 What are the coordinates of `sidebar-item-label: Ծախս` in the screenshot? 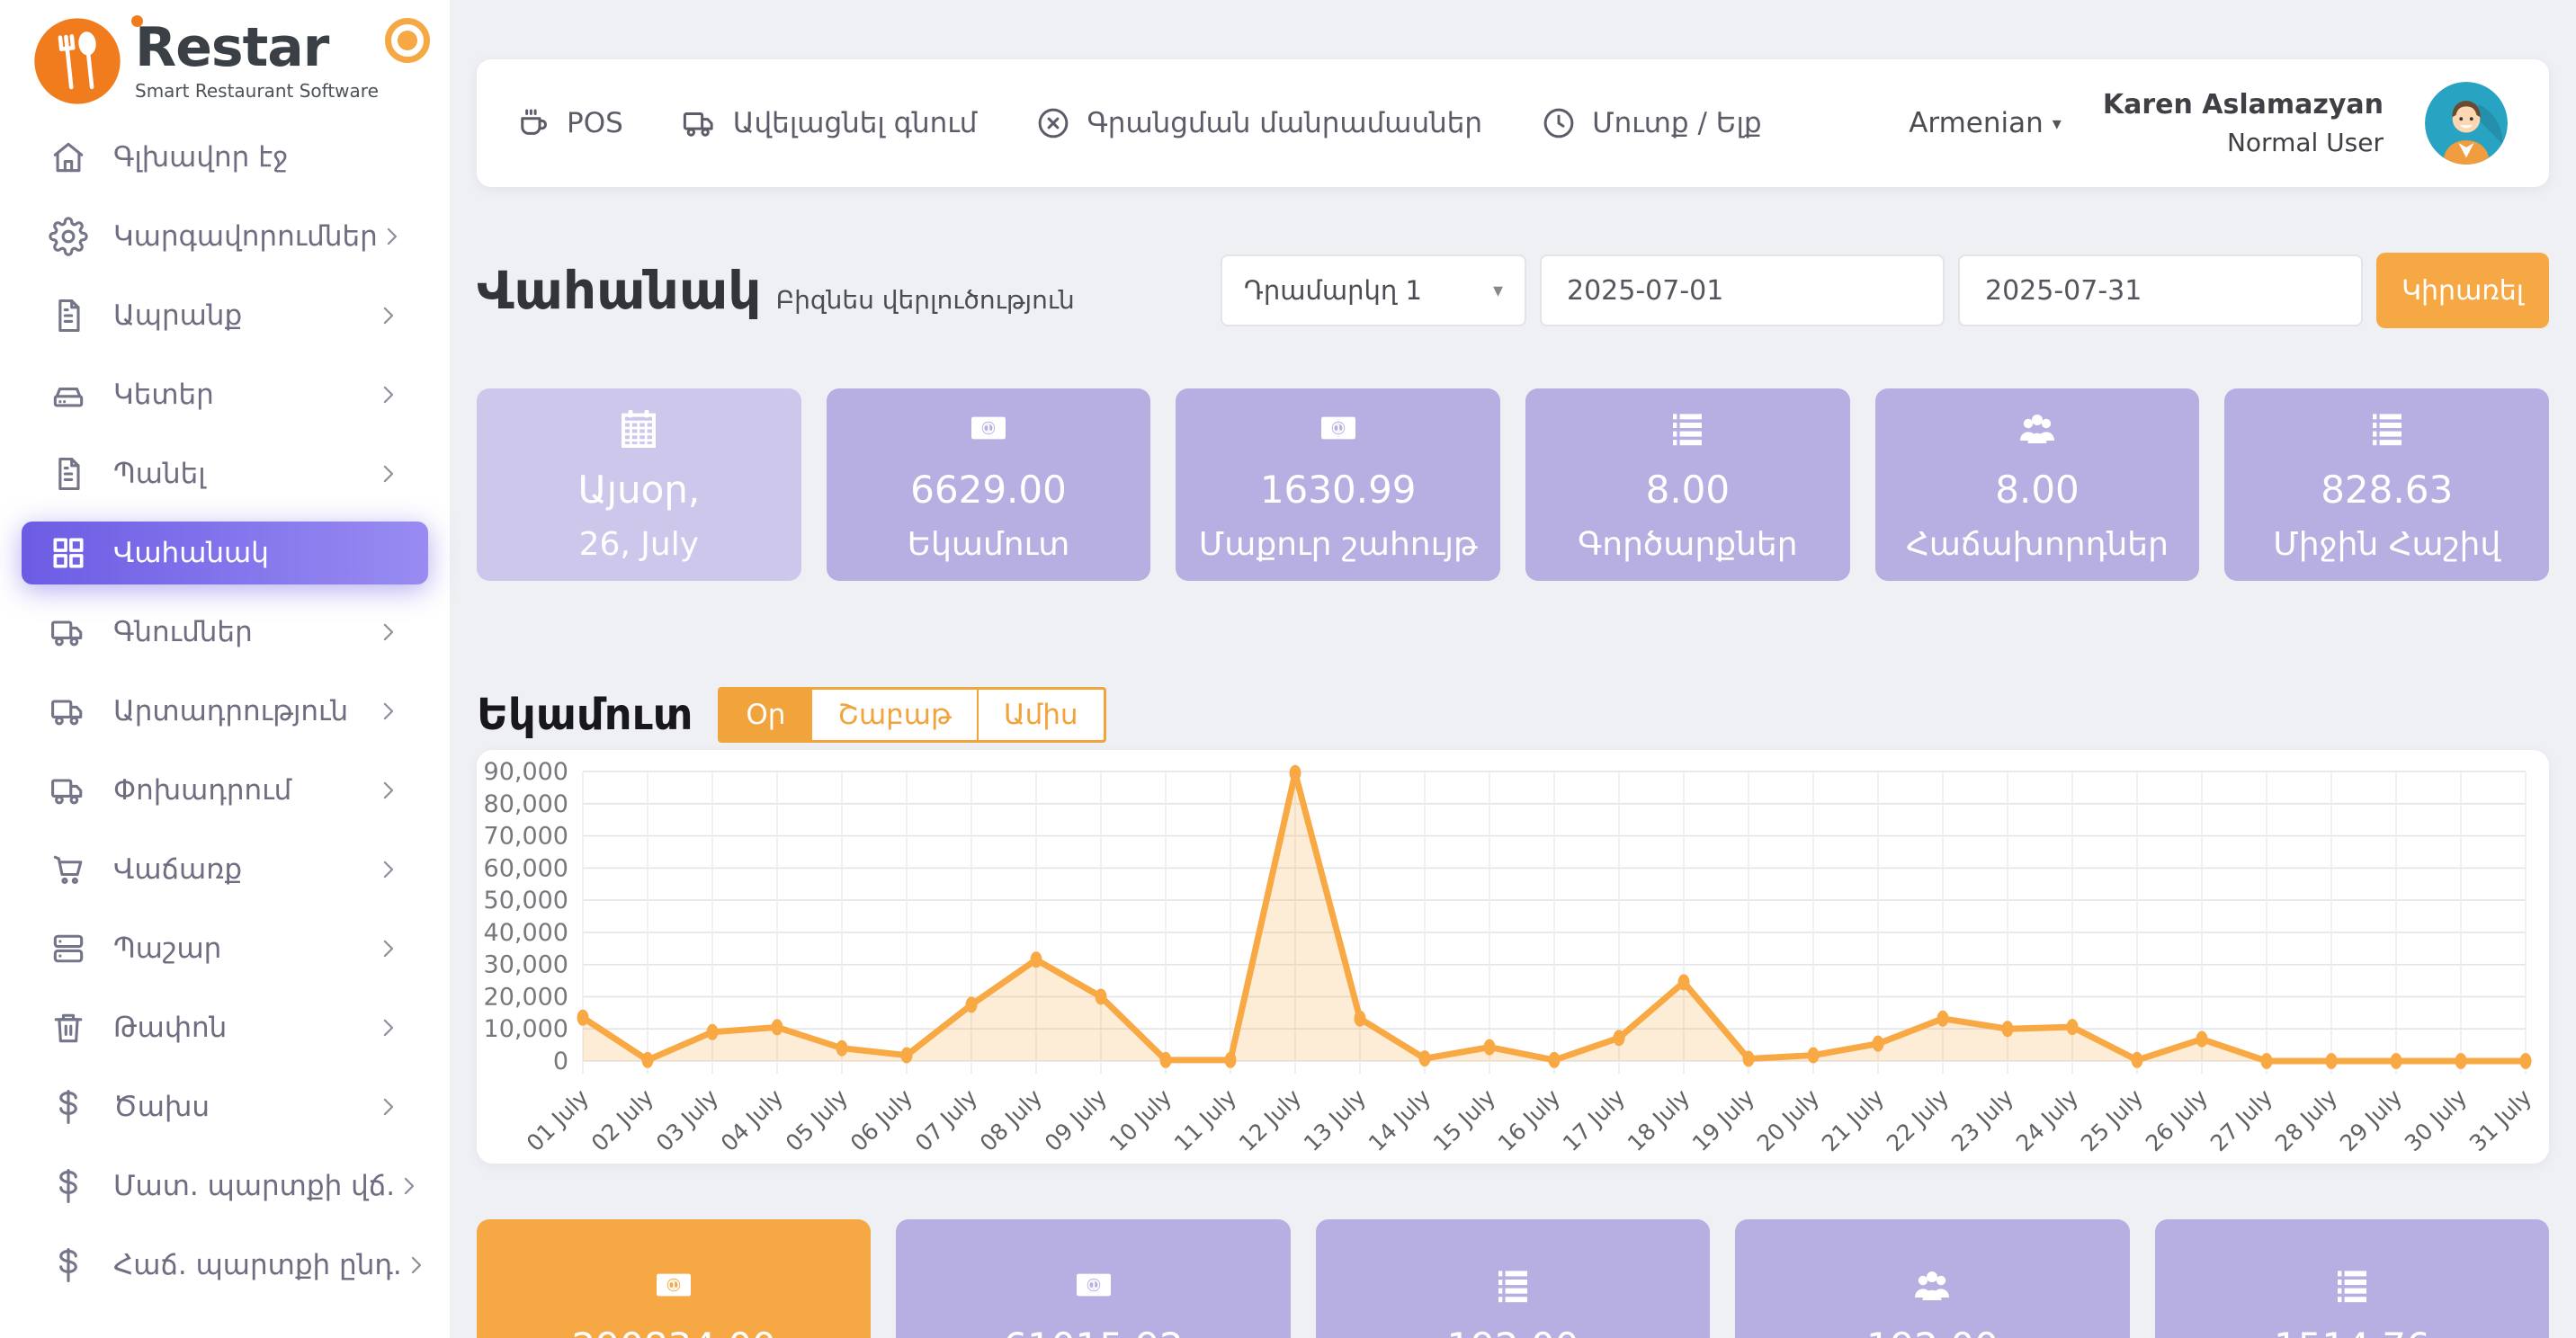 It's located at (161, 1107).